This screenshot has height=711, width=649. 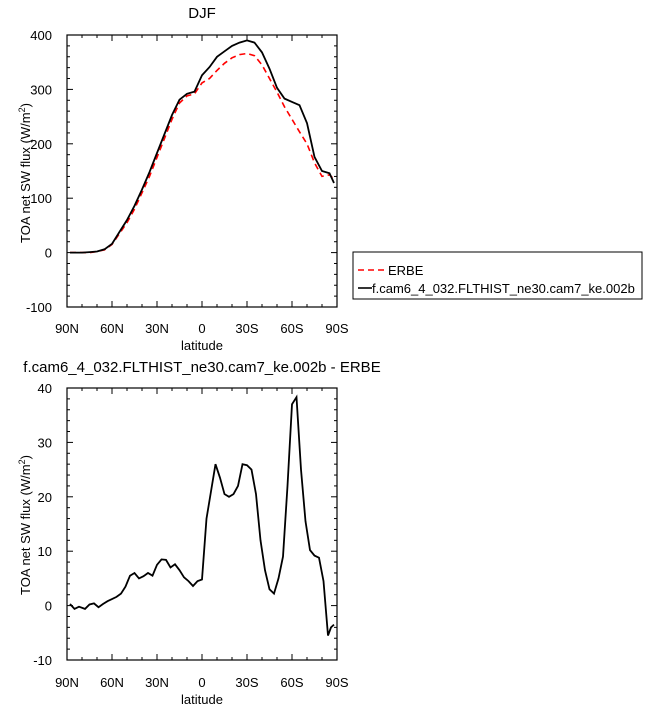 What do you see at coordinates (25, 177) in the screenshot?
I see `top-chart-ylabel-text: TOA net SW flux (W/m` at bounding box center [25, 177].